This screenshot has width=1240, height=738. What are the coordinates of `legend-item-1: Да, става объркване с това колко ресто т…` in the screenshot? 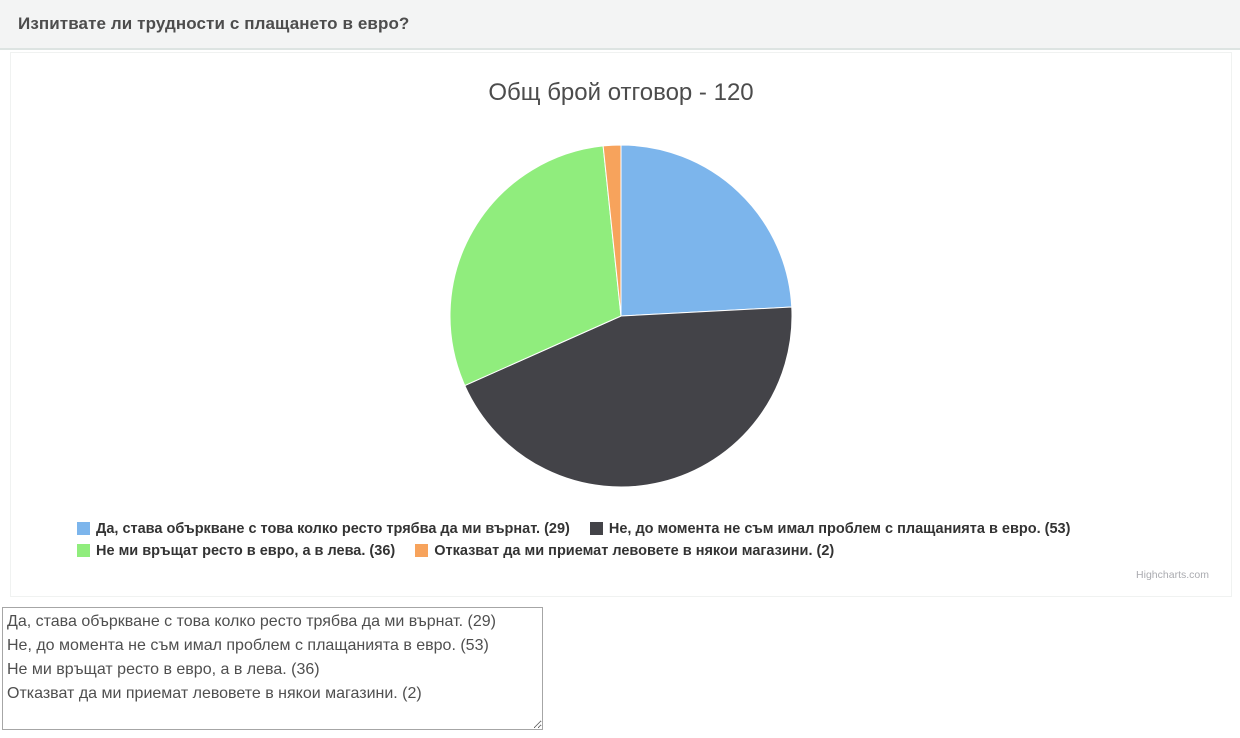 It's located at (323, 528).